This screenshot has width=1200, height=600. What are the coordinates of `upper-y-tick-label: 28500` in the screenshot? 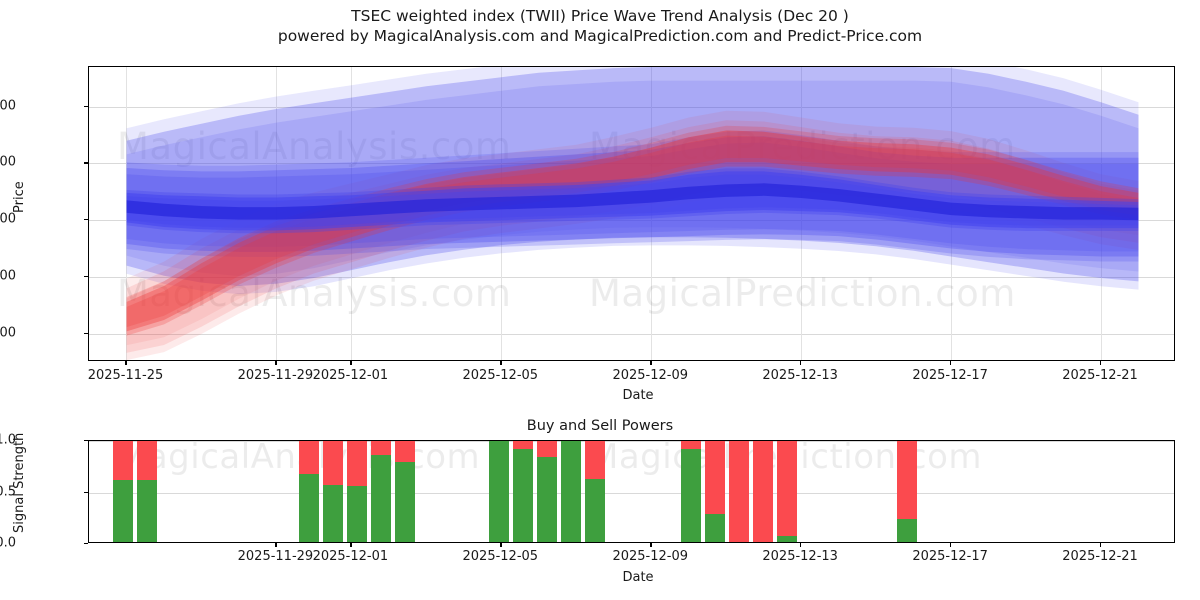 It's located at (8, 106).